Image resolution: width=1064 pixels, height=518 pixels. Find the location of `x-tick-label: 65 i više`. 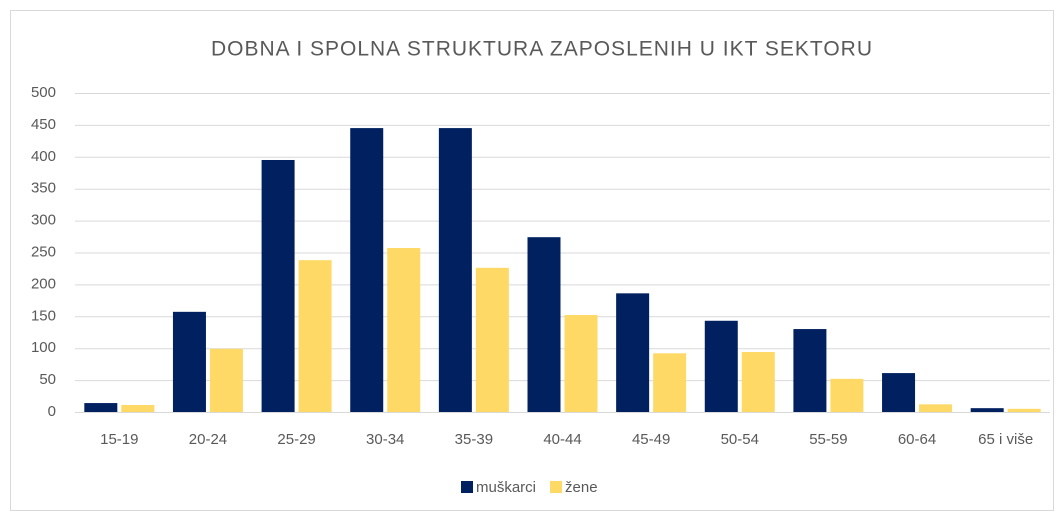

x-tick-label: 65 i više is located at coordinates (1005, 439).